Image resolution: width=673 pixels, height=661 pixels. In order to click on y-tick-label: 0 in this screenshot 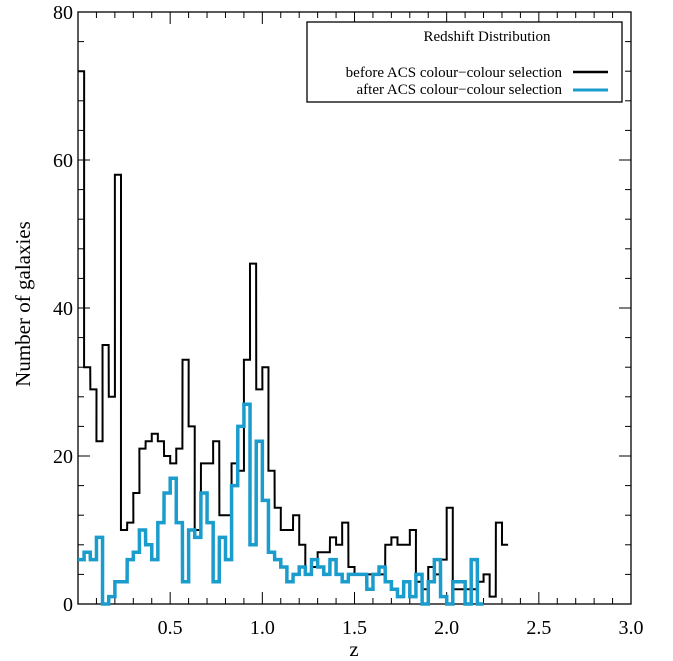, I will do `click(68, 605)`.